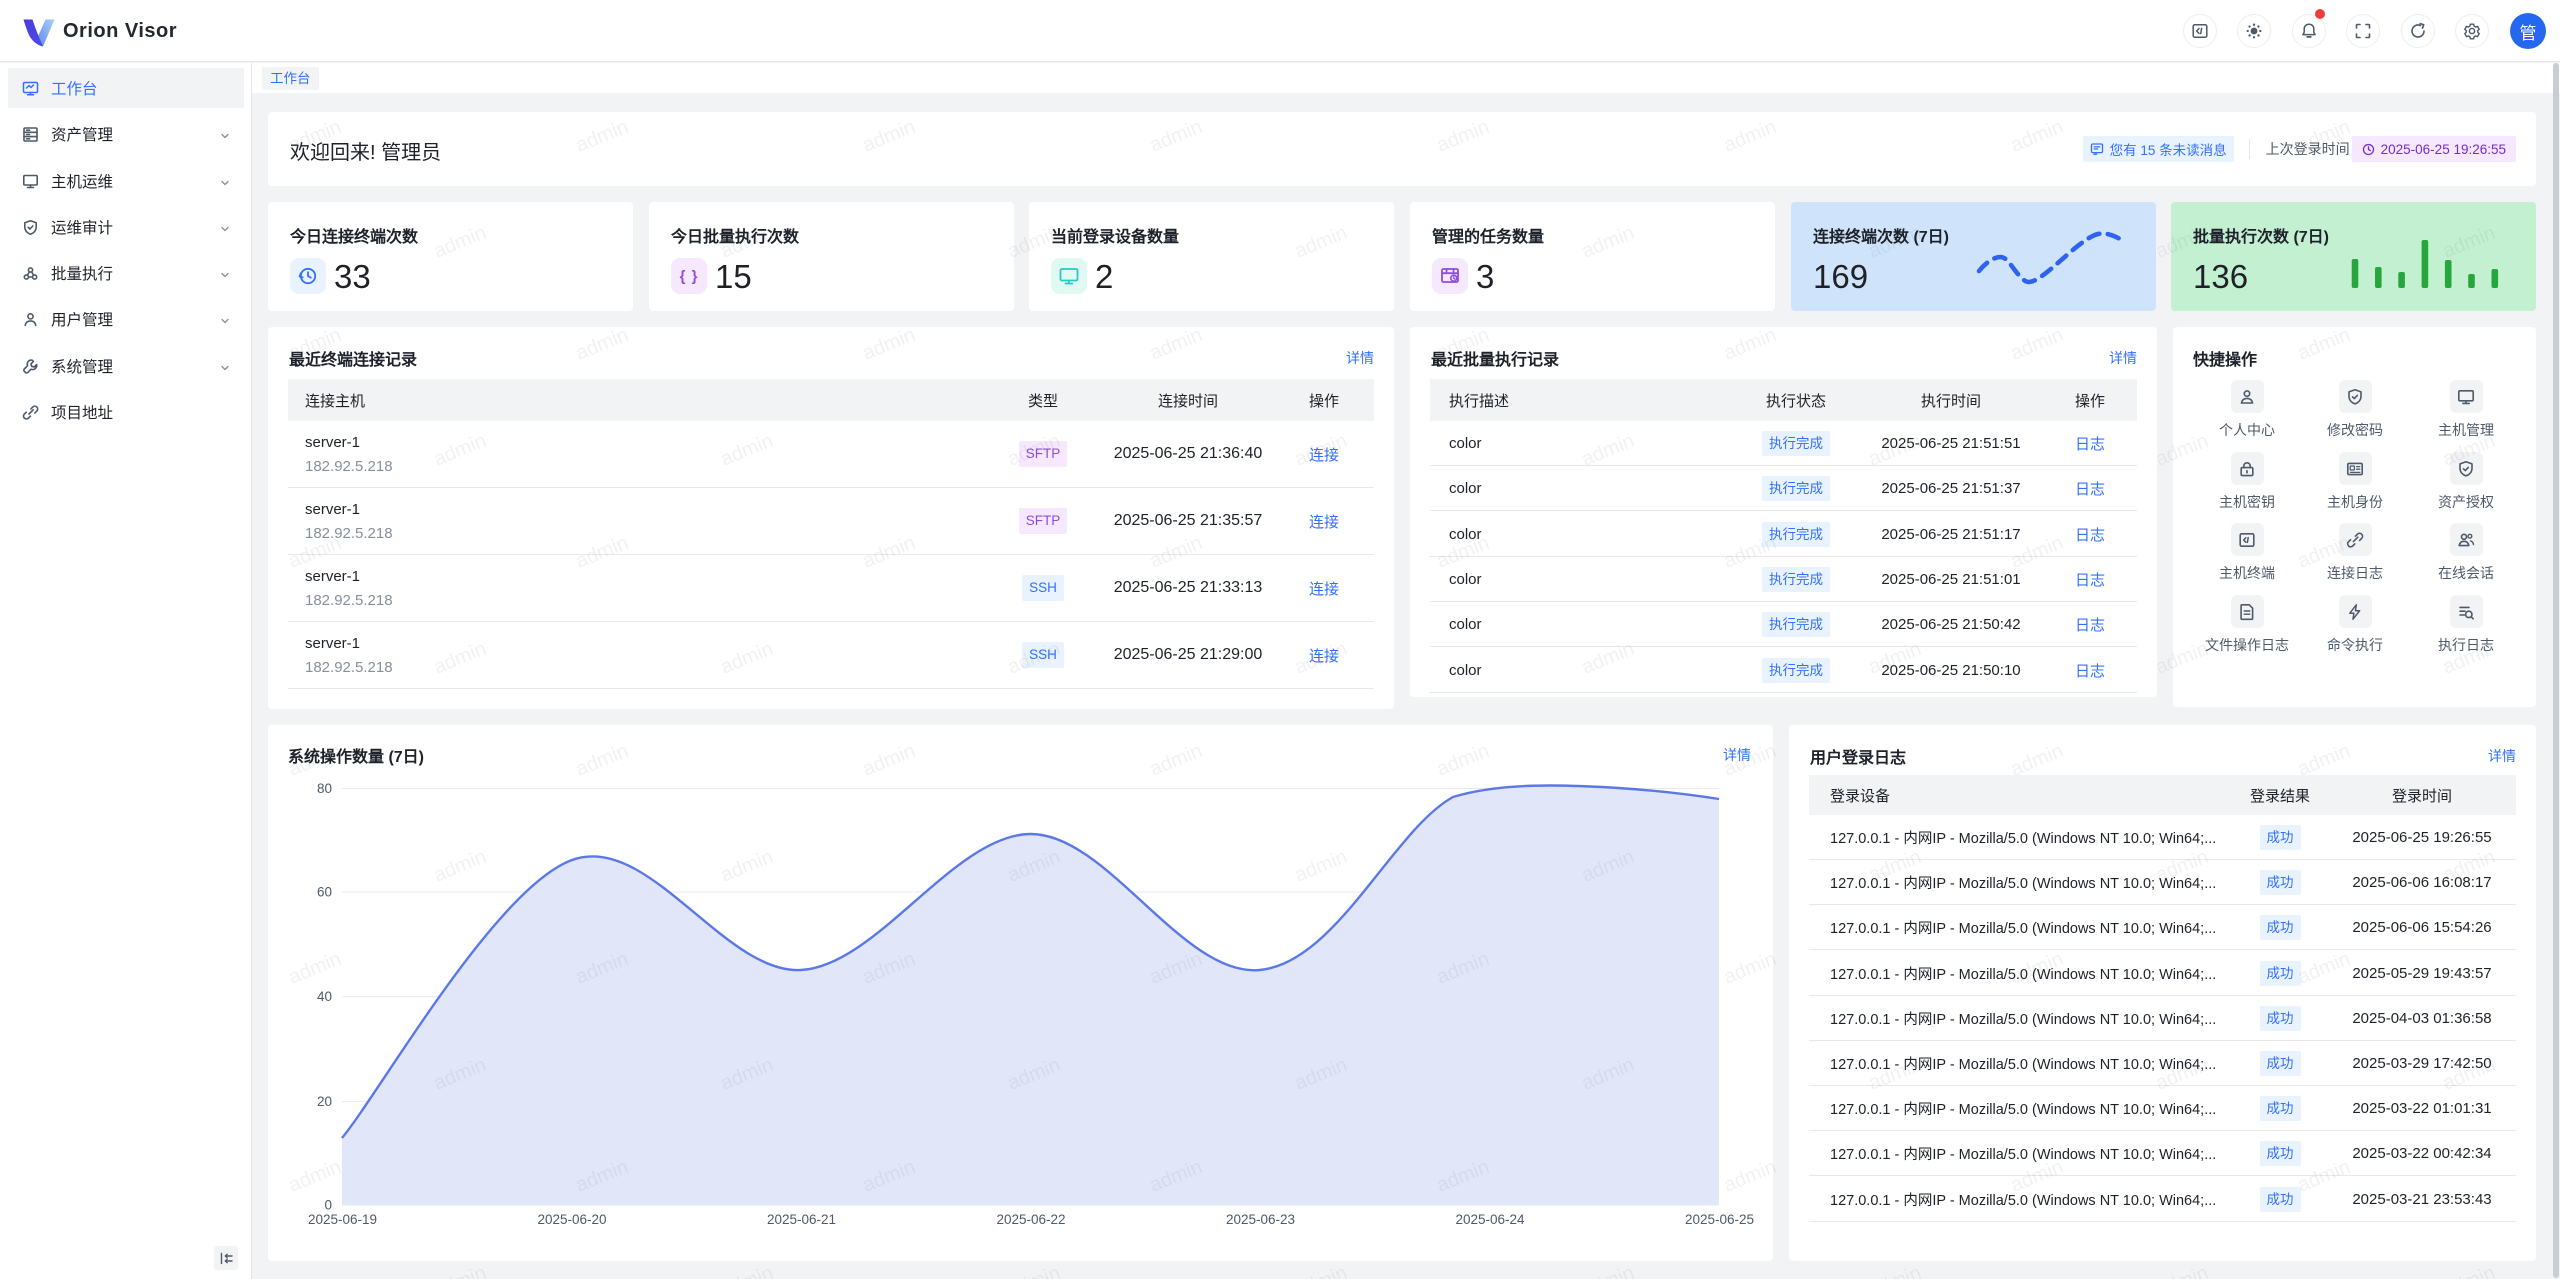 Image resolution: width=2560 pixels, height=1279 pixels. I want to click on svg-text: 20, so click(324, 1101).